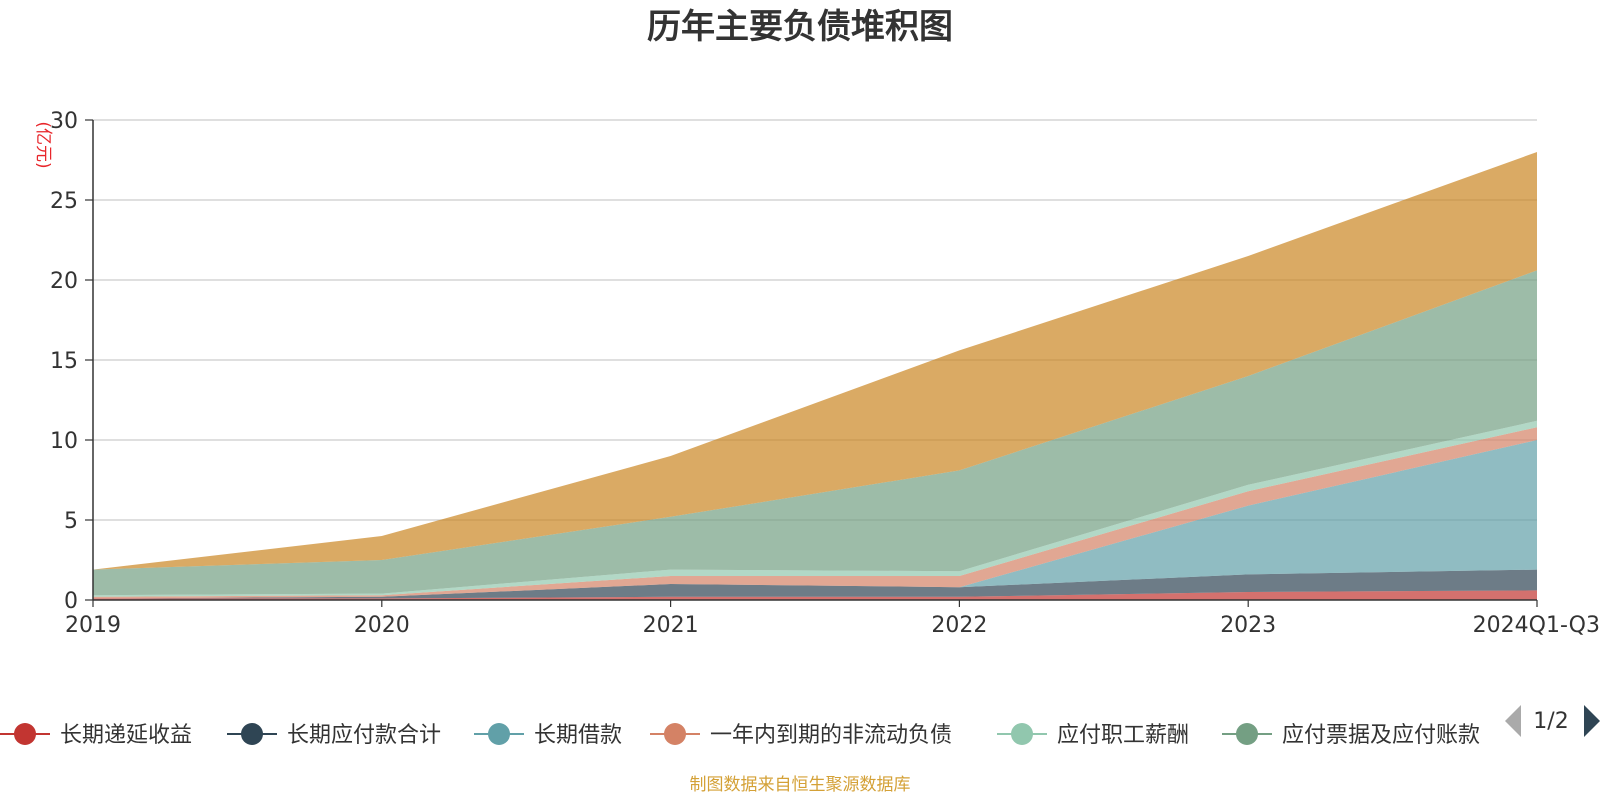 The width and height of the screenshot is (1600, 800). Describe the element at coordinates (1513, 721) in the screenshot. I see `legend-prev-page-icon` at that location.